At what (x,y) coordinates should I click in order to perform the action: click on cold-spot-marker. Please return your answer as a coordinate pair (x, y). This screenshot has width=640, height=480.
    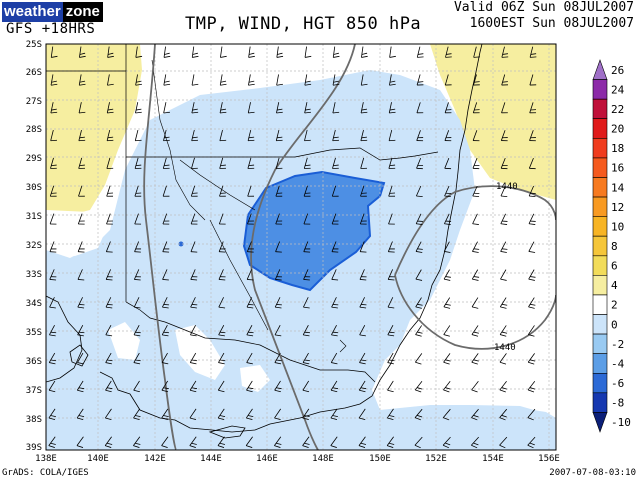
    Looking at the image, I should click on (181, 244).